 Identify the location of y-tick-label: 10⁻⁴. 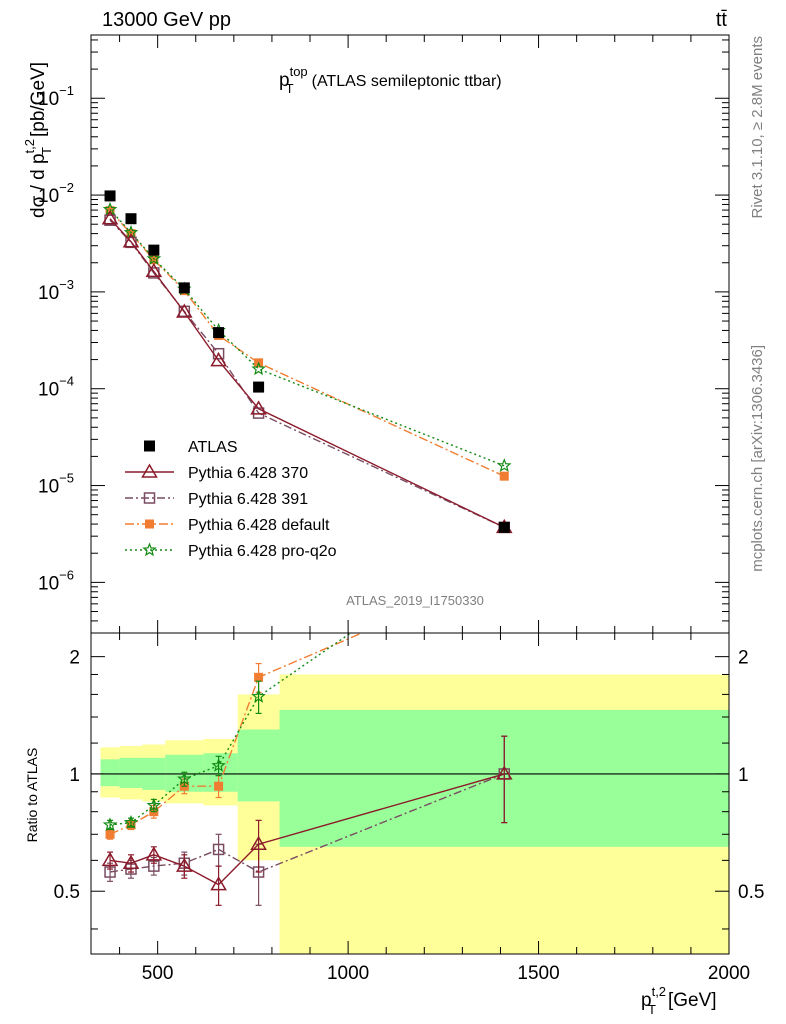
(56, 387).